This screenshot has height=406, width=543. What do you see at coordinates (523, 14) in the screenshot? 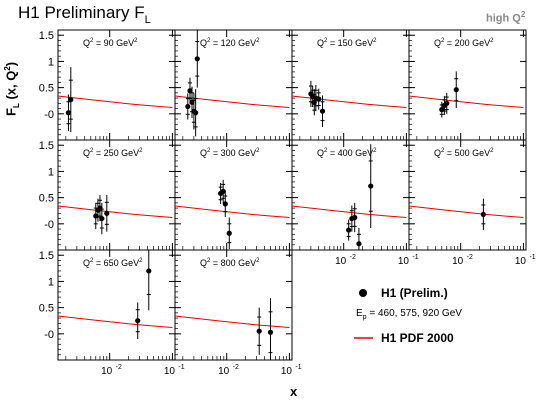
I see `corner-label-sup: 2` at bounding box center [523, 14].